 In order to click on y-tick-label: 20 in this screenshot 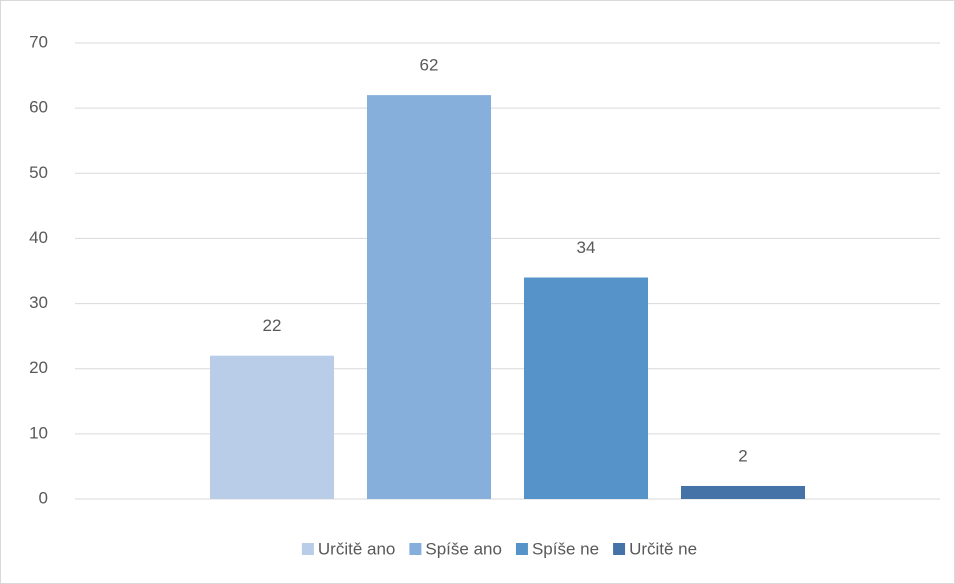, I will do `click(38, 367)`.